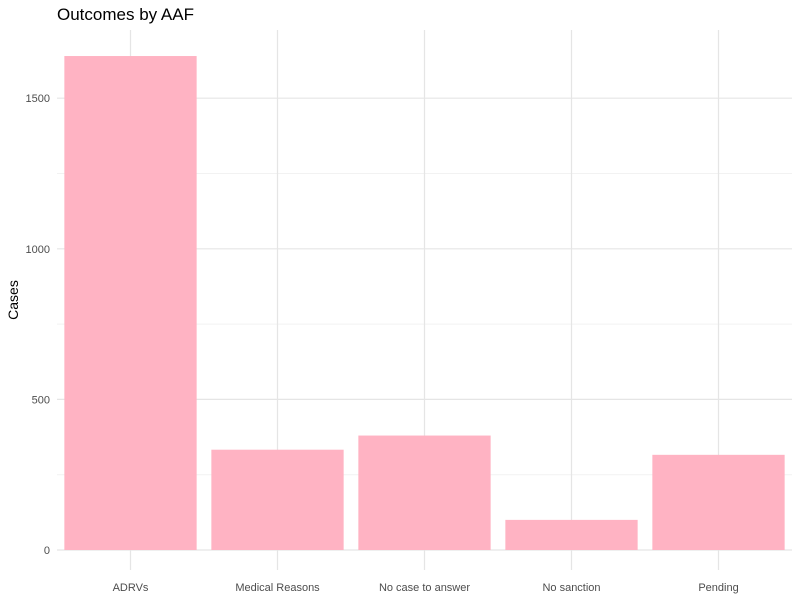 The height and width of the screenshot is (600, 800). Describe the element at coordinates (41, 400) in the screenshot. I see `y-tick-label: 500` at that location.